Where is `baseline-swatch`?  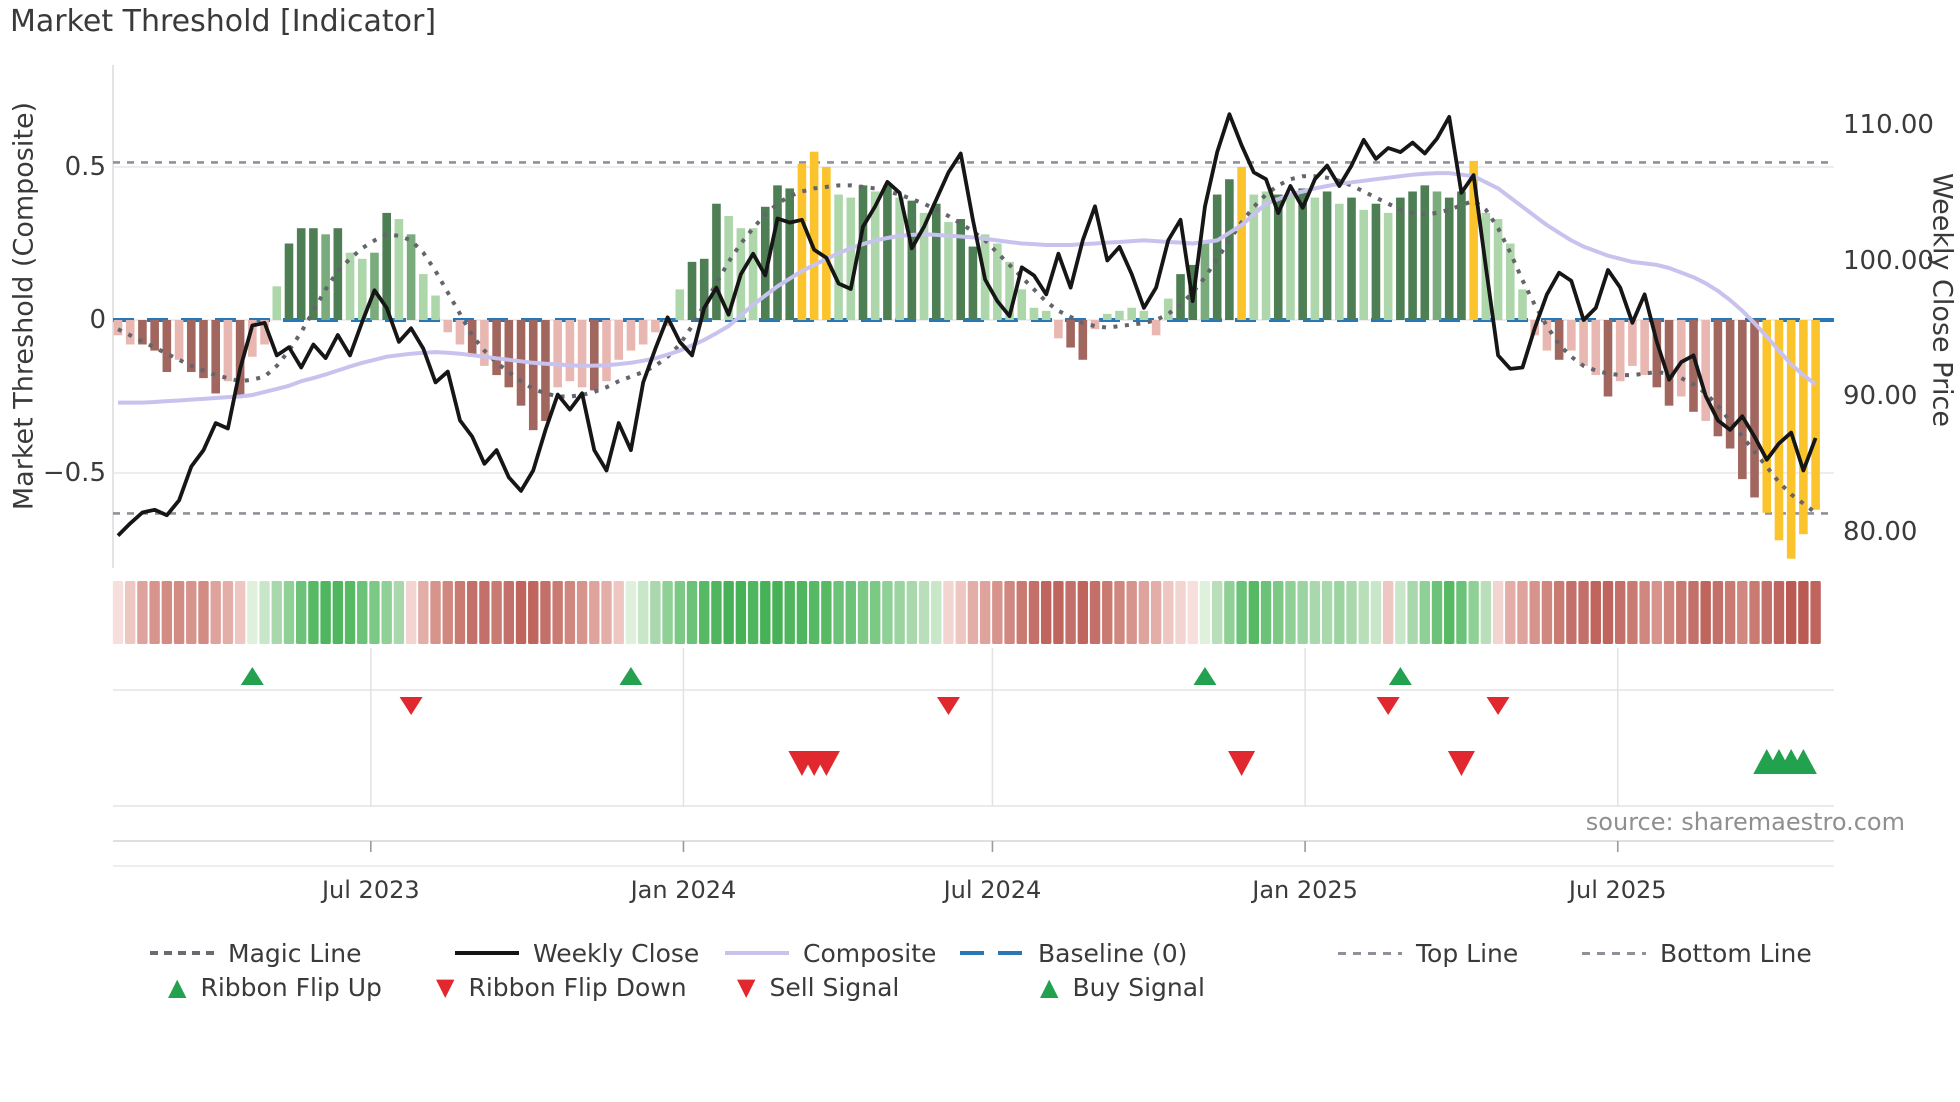
baseline-swatch is located at coordinates (992, 953).